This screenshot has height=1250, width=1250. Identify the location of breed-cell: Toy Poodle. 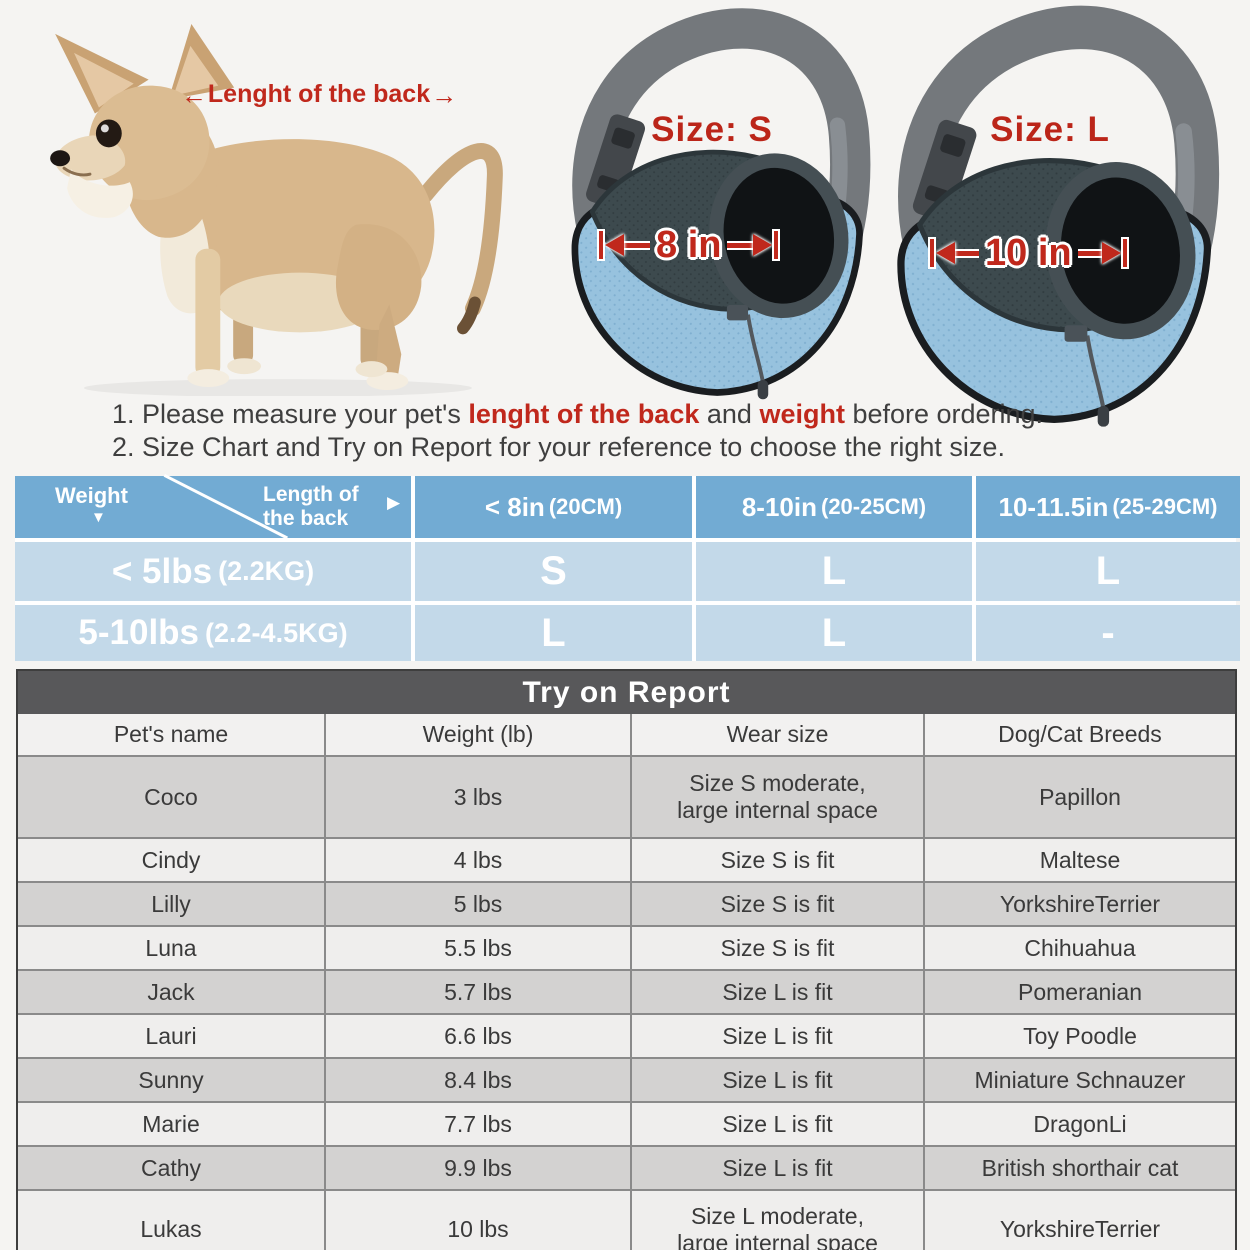
(1079, 1036).